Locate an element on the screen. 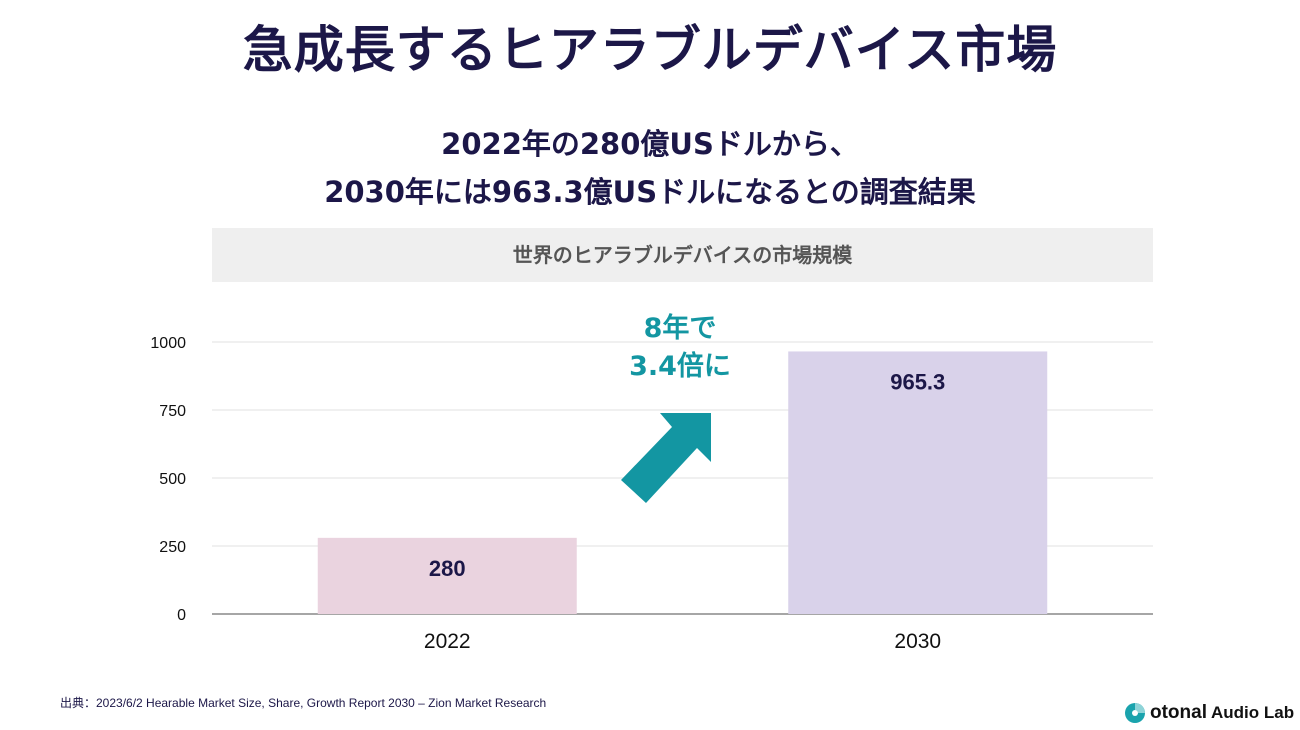  y-axis-ticks: 0 250 500 750 1000 is located at coordinates (168, 479).